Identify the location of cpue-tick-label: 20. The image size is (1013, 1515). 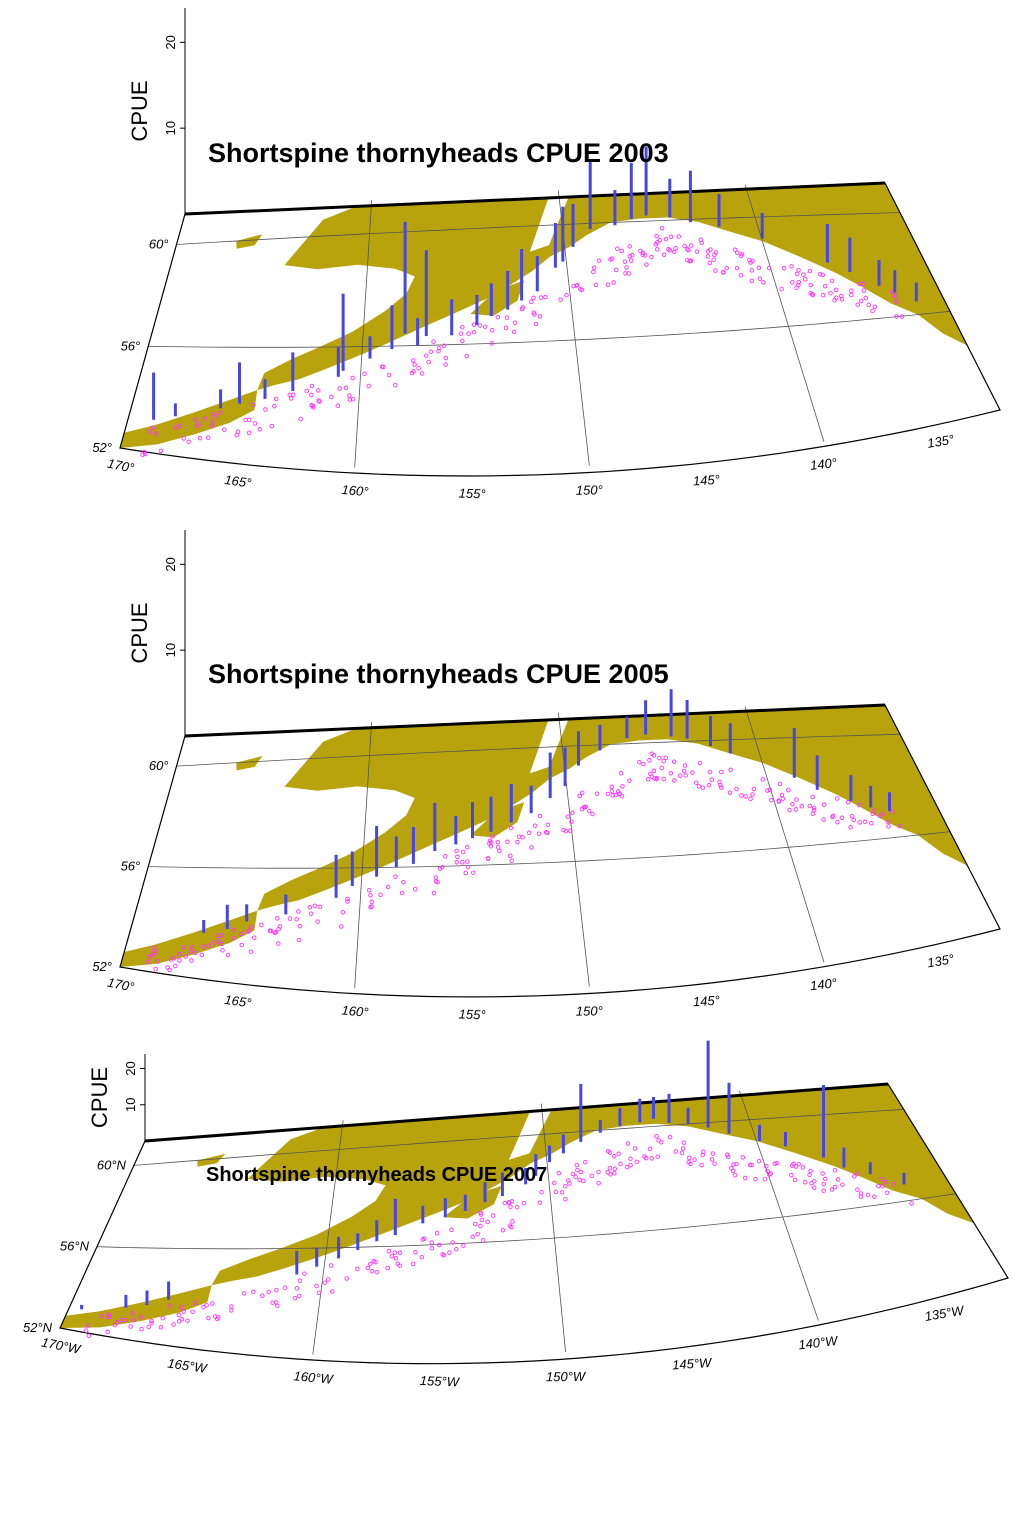
(170, 42).